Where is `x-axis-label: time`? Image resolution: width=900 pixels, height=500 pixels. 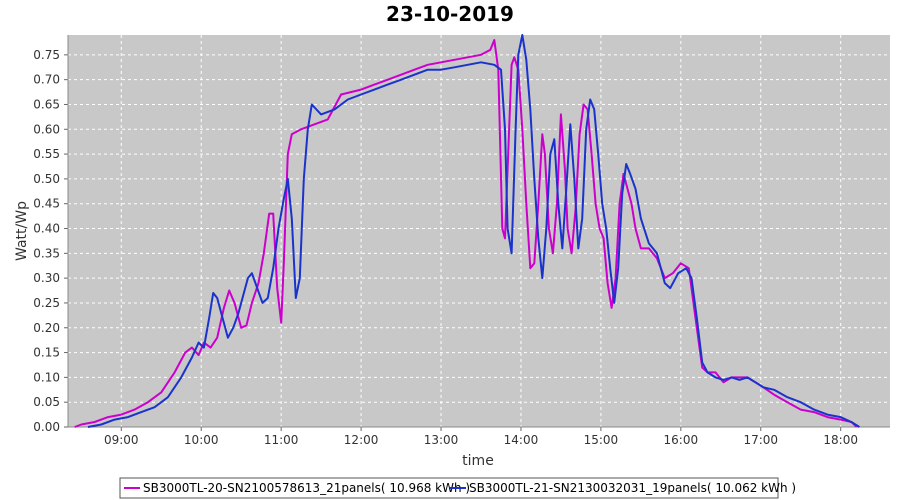
x-axis-label: time is located at coordinates (478, 461).